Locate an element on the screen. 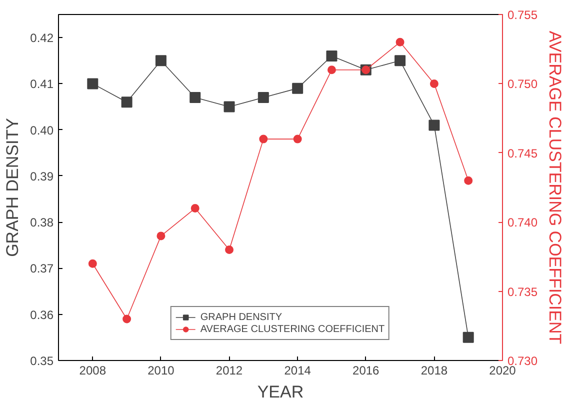  y-tick-label: 0.39 is located at coordinates (42, 176).